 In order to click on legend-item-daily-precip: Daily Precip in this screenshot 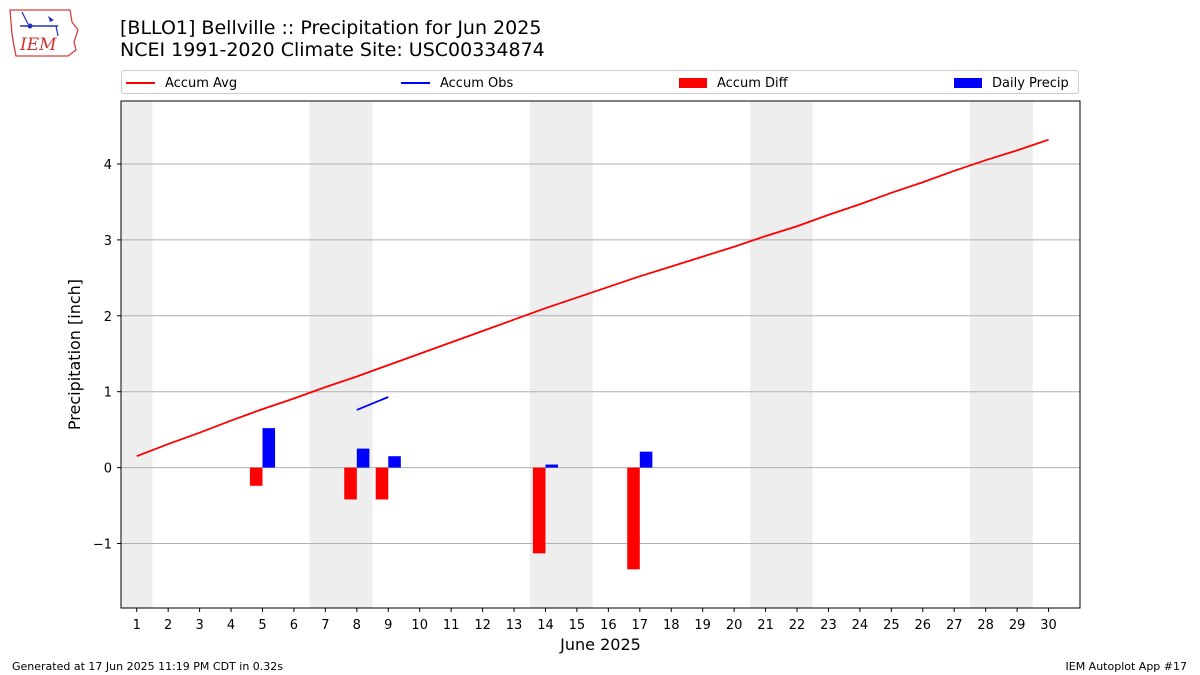, I will do `click(1011, 83)`.